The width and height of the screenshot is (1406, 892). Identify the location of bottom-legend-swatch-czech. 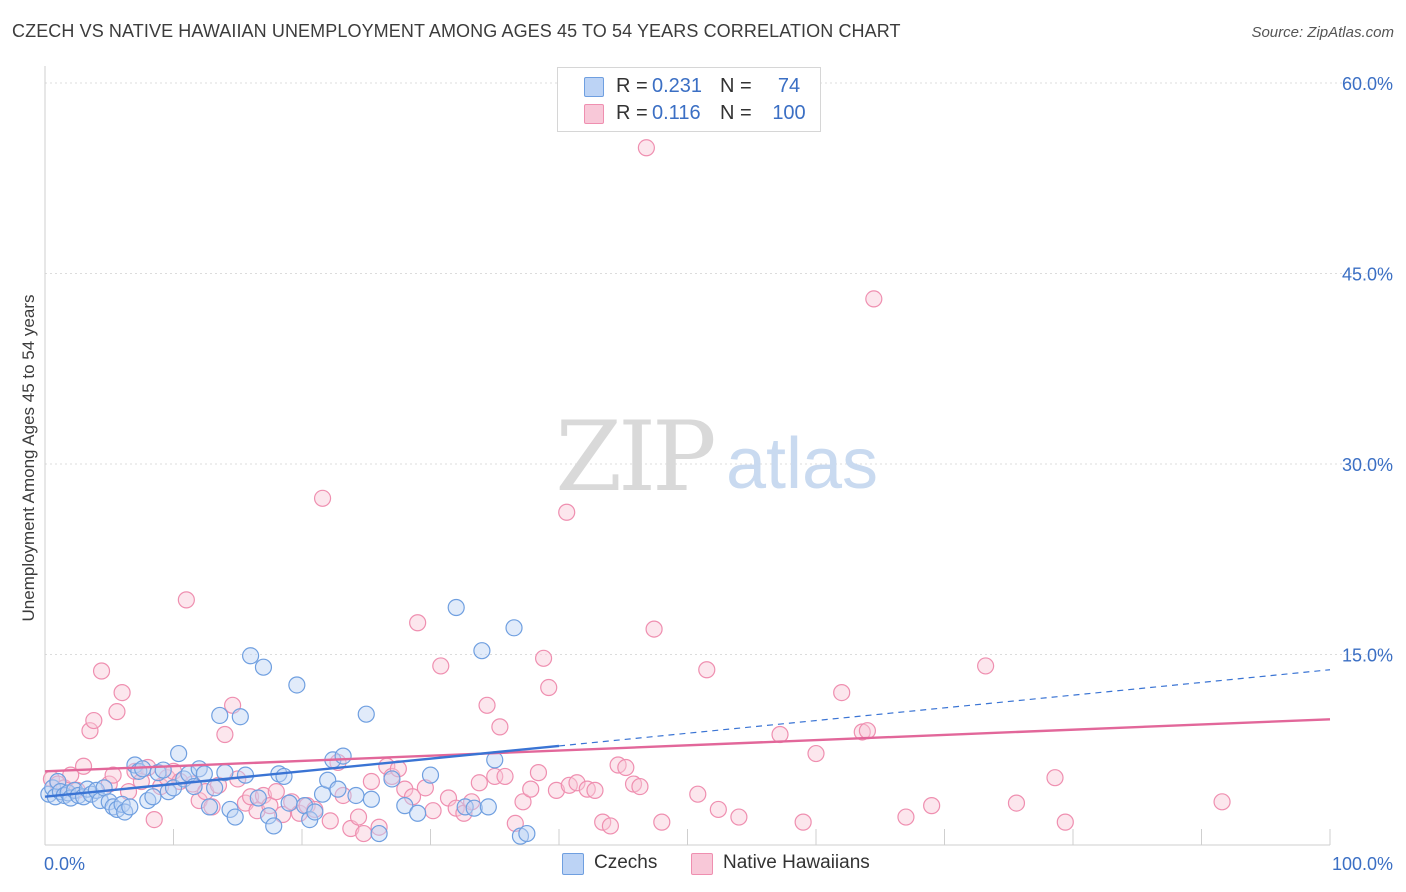
(573, 864).